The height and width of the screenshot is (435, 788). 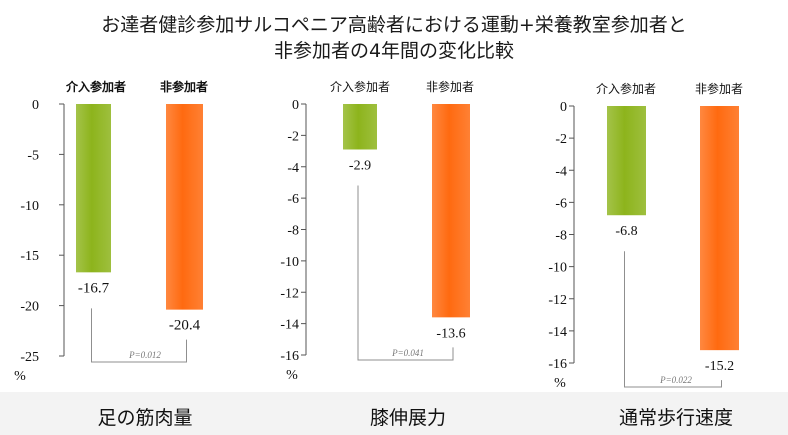 What do you see at coordinates (293, 136) in the screenshot?
I see `chart-2-y-tick-label: -2` at bounding box center [293, 136].